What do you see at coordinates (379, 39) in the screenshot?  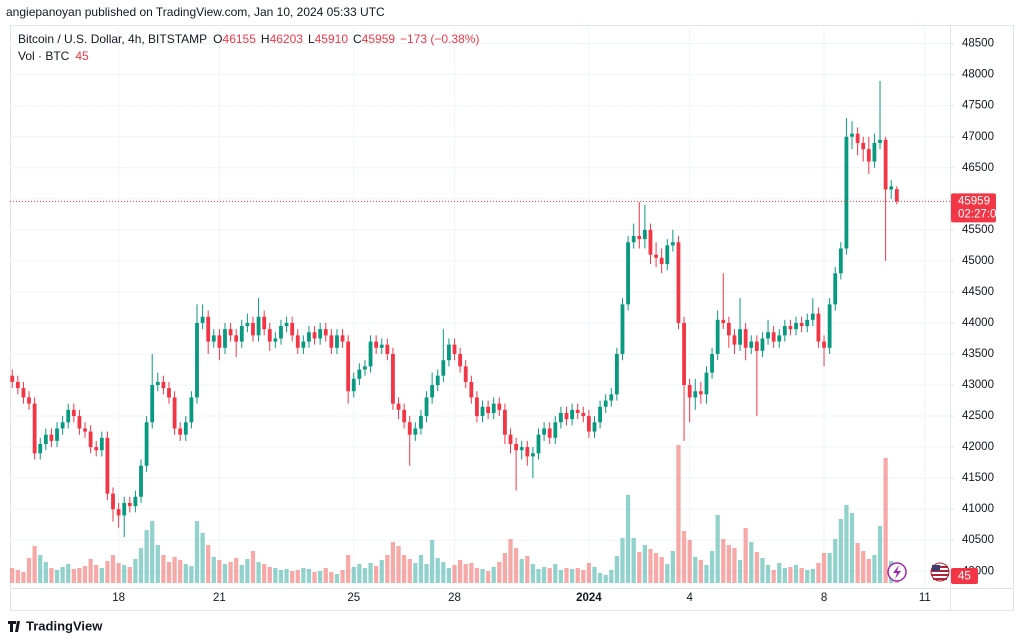 I see `ohlc-value: 45959` at bounding box center [379, 39].